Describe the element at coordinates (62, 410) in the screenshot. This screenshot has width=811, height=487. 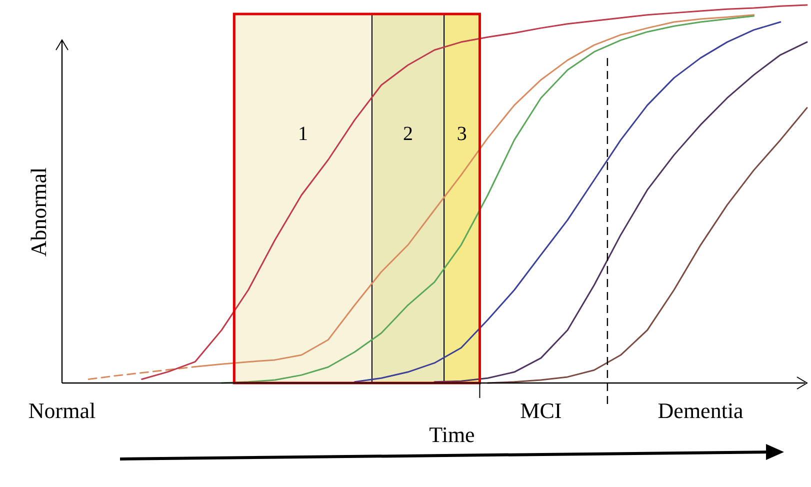
I see `x-tick-label: Normal` at that location.